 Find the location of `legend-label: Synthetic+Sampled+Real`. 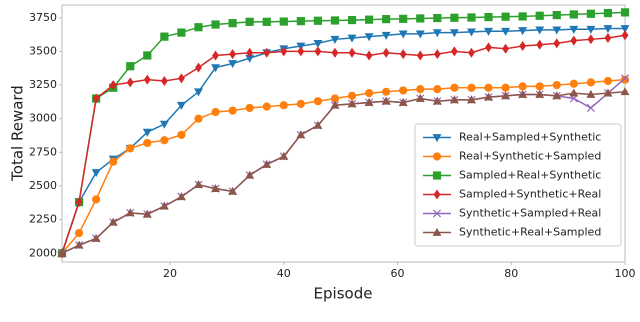

legend-label: Synthetic+Sampled+Real is located at coordinates (530, 213).